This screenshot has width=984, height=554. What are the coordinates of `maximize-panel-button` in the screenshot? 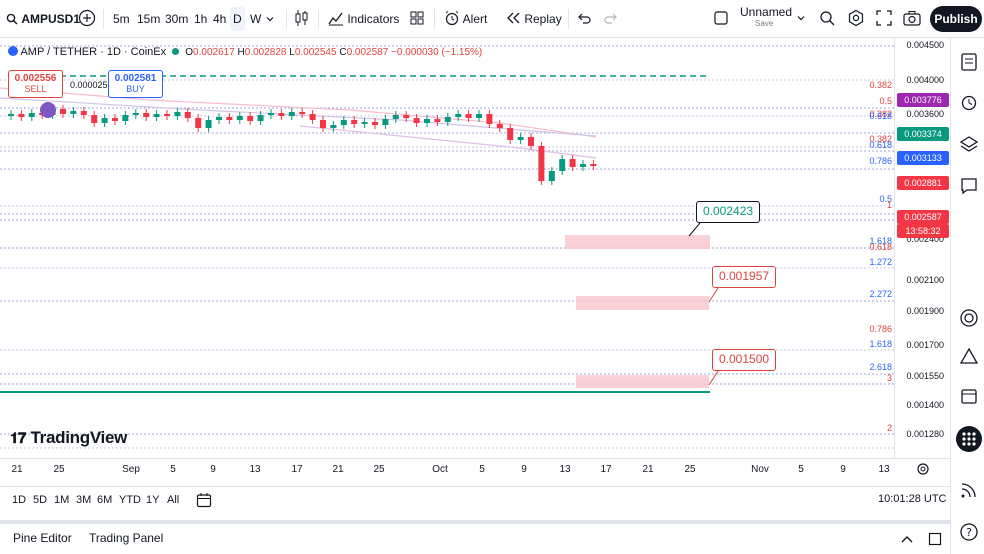 It's located at (935, 541).